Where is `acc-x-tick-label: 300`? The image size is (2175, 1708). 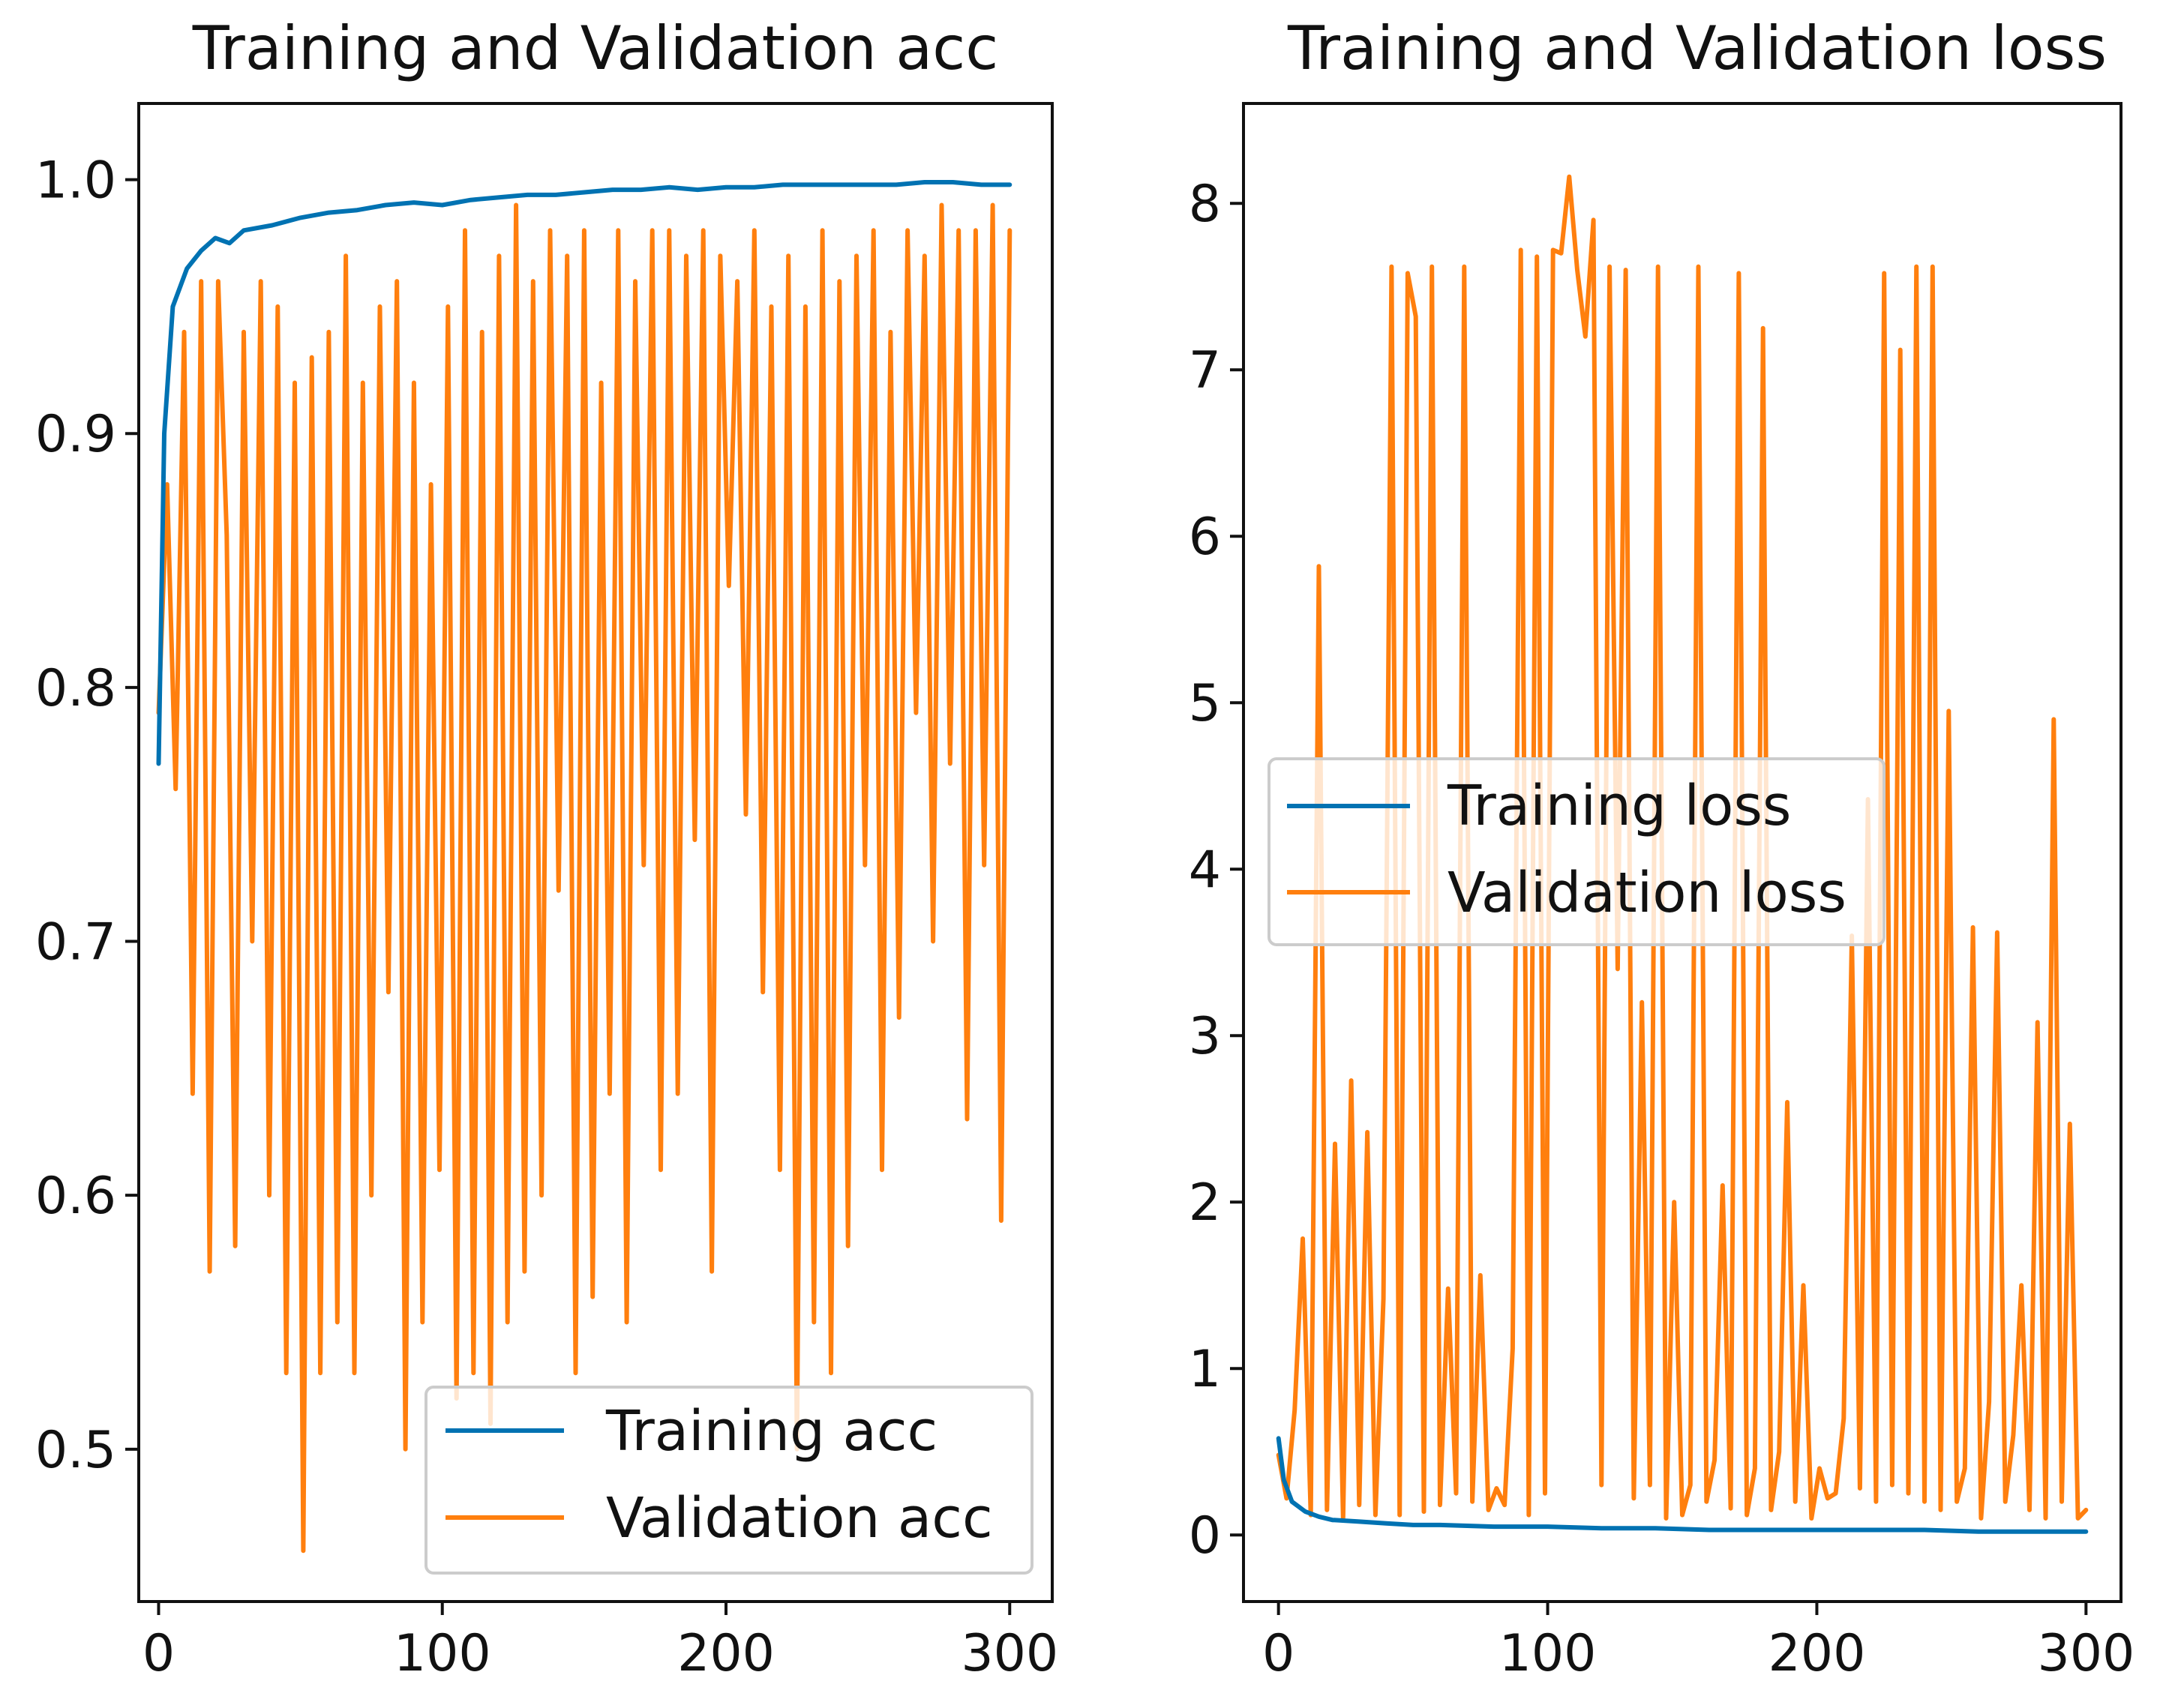
acc-x-tick-label: 300 is located at coordinates (1009, 1654).